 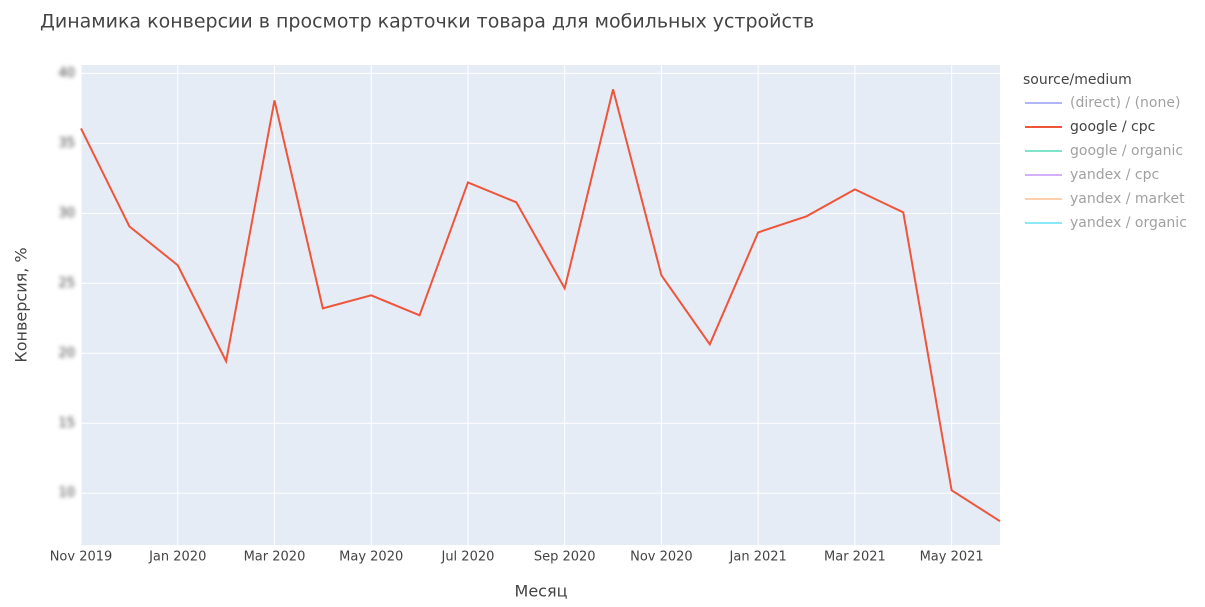 I want to click on y-tick-label: 30, so click(x=66, y=213).